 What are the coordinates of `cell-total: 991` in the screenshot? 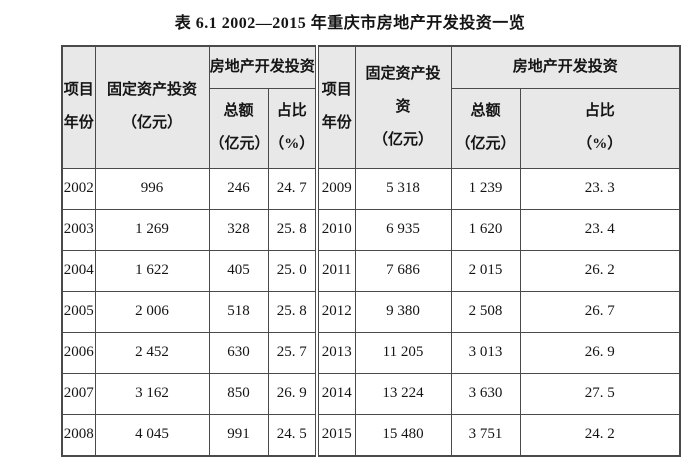 It's located at (238, 434).